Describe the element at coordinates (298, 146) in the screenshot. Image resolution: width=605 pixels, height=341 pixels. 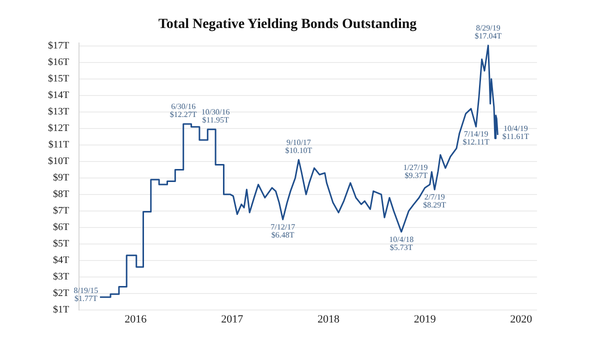
I see `annotation: 9/10/17 $10.10T` at that location.